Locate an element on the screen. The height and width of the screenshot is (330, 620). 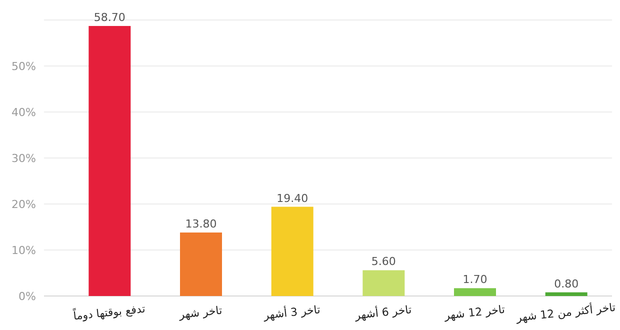
data-label: 58.70 is located at coordinates (110, 17).